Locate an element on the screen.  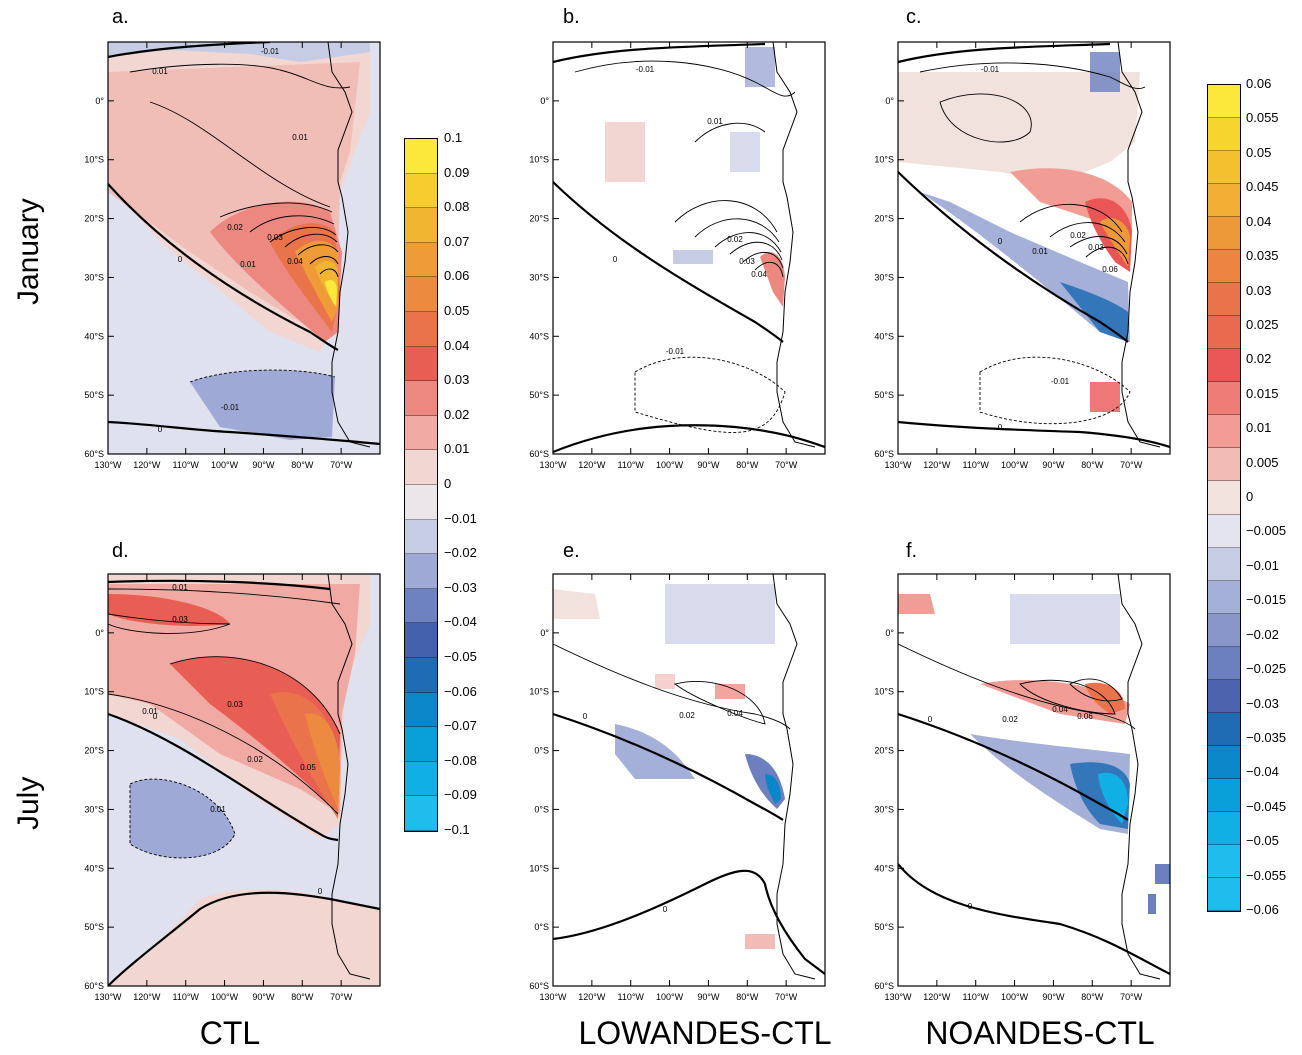
panel-letter-d: d. is located at coordinates (120, 551).